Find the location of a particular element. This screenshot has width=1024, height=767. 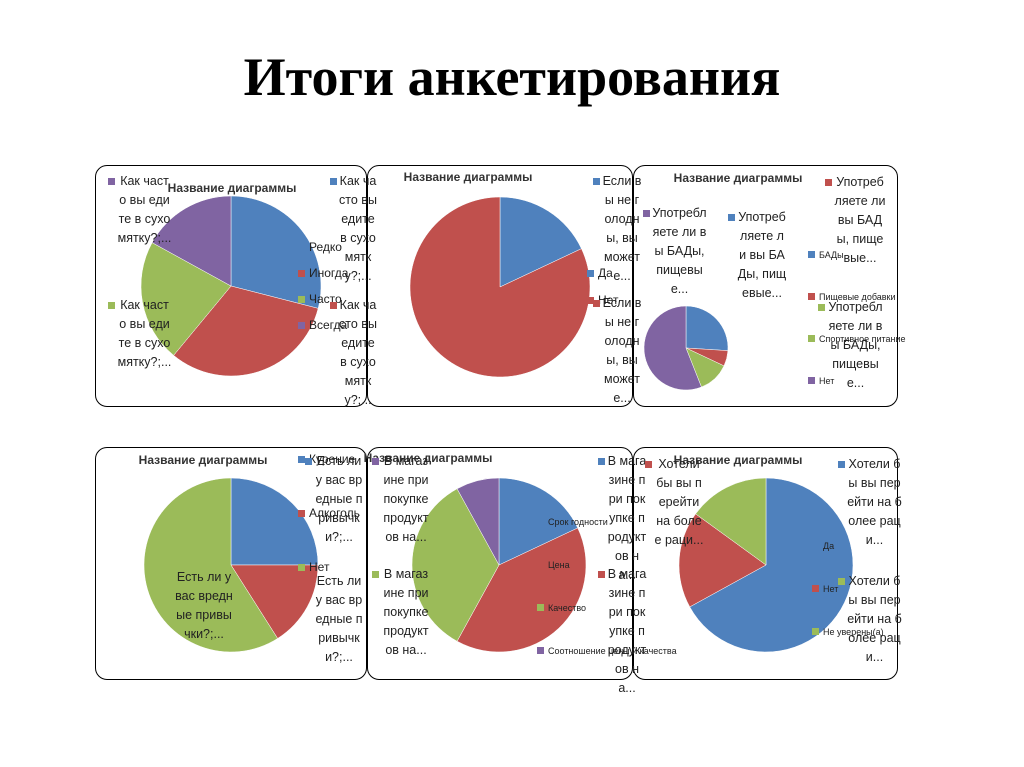

legend-entry: Иногда is located at coordinates (323, 273).